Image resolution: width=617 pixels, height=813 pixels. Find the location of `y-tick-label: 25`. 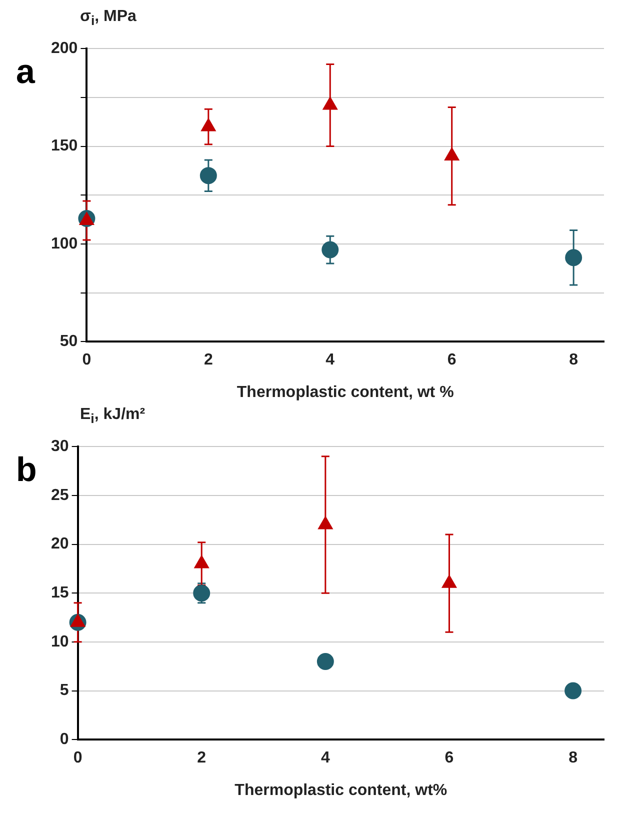

y-tick-label: 25 is located at coordinates (60, 495).